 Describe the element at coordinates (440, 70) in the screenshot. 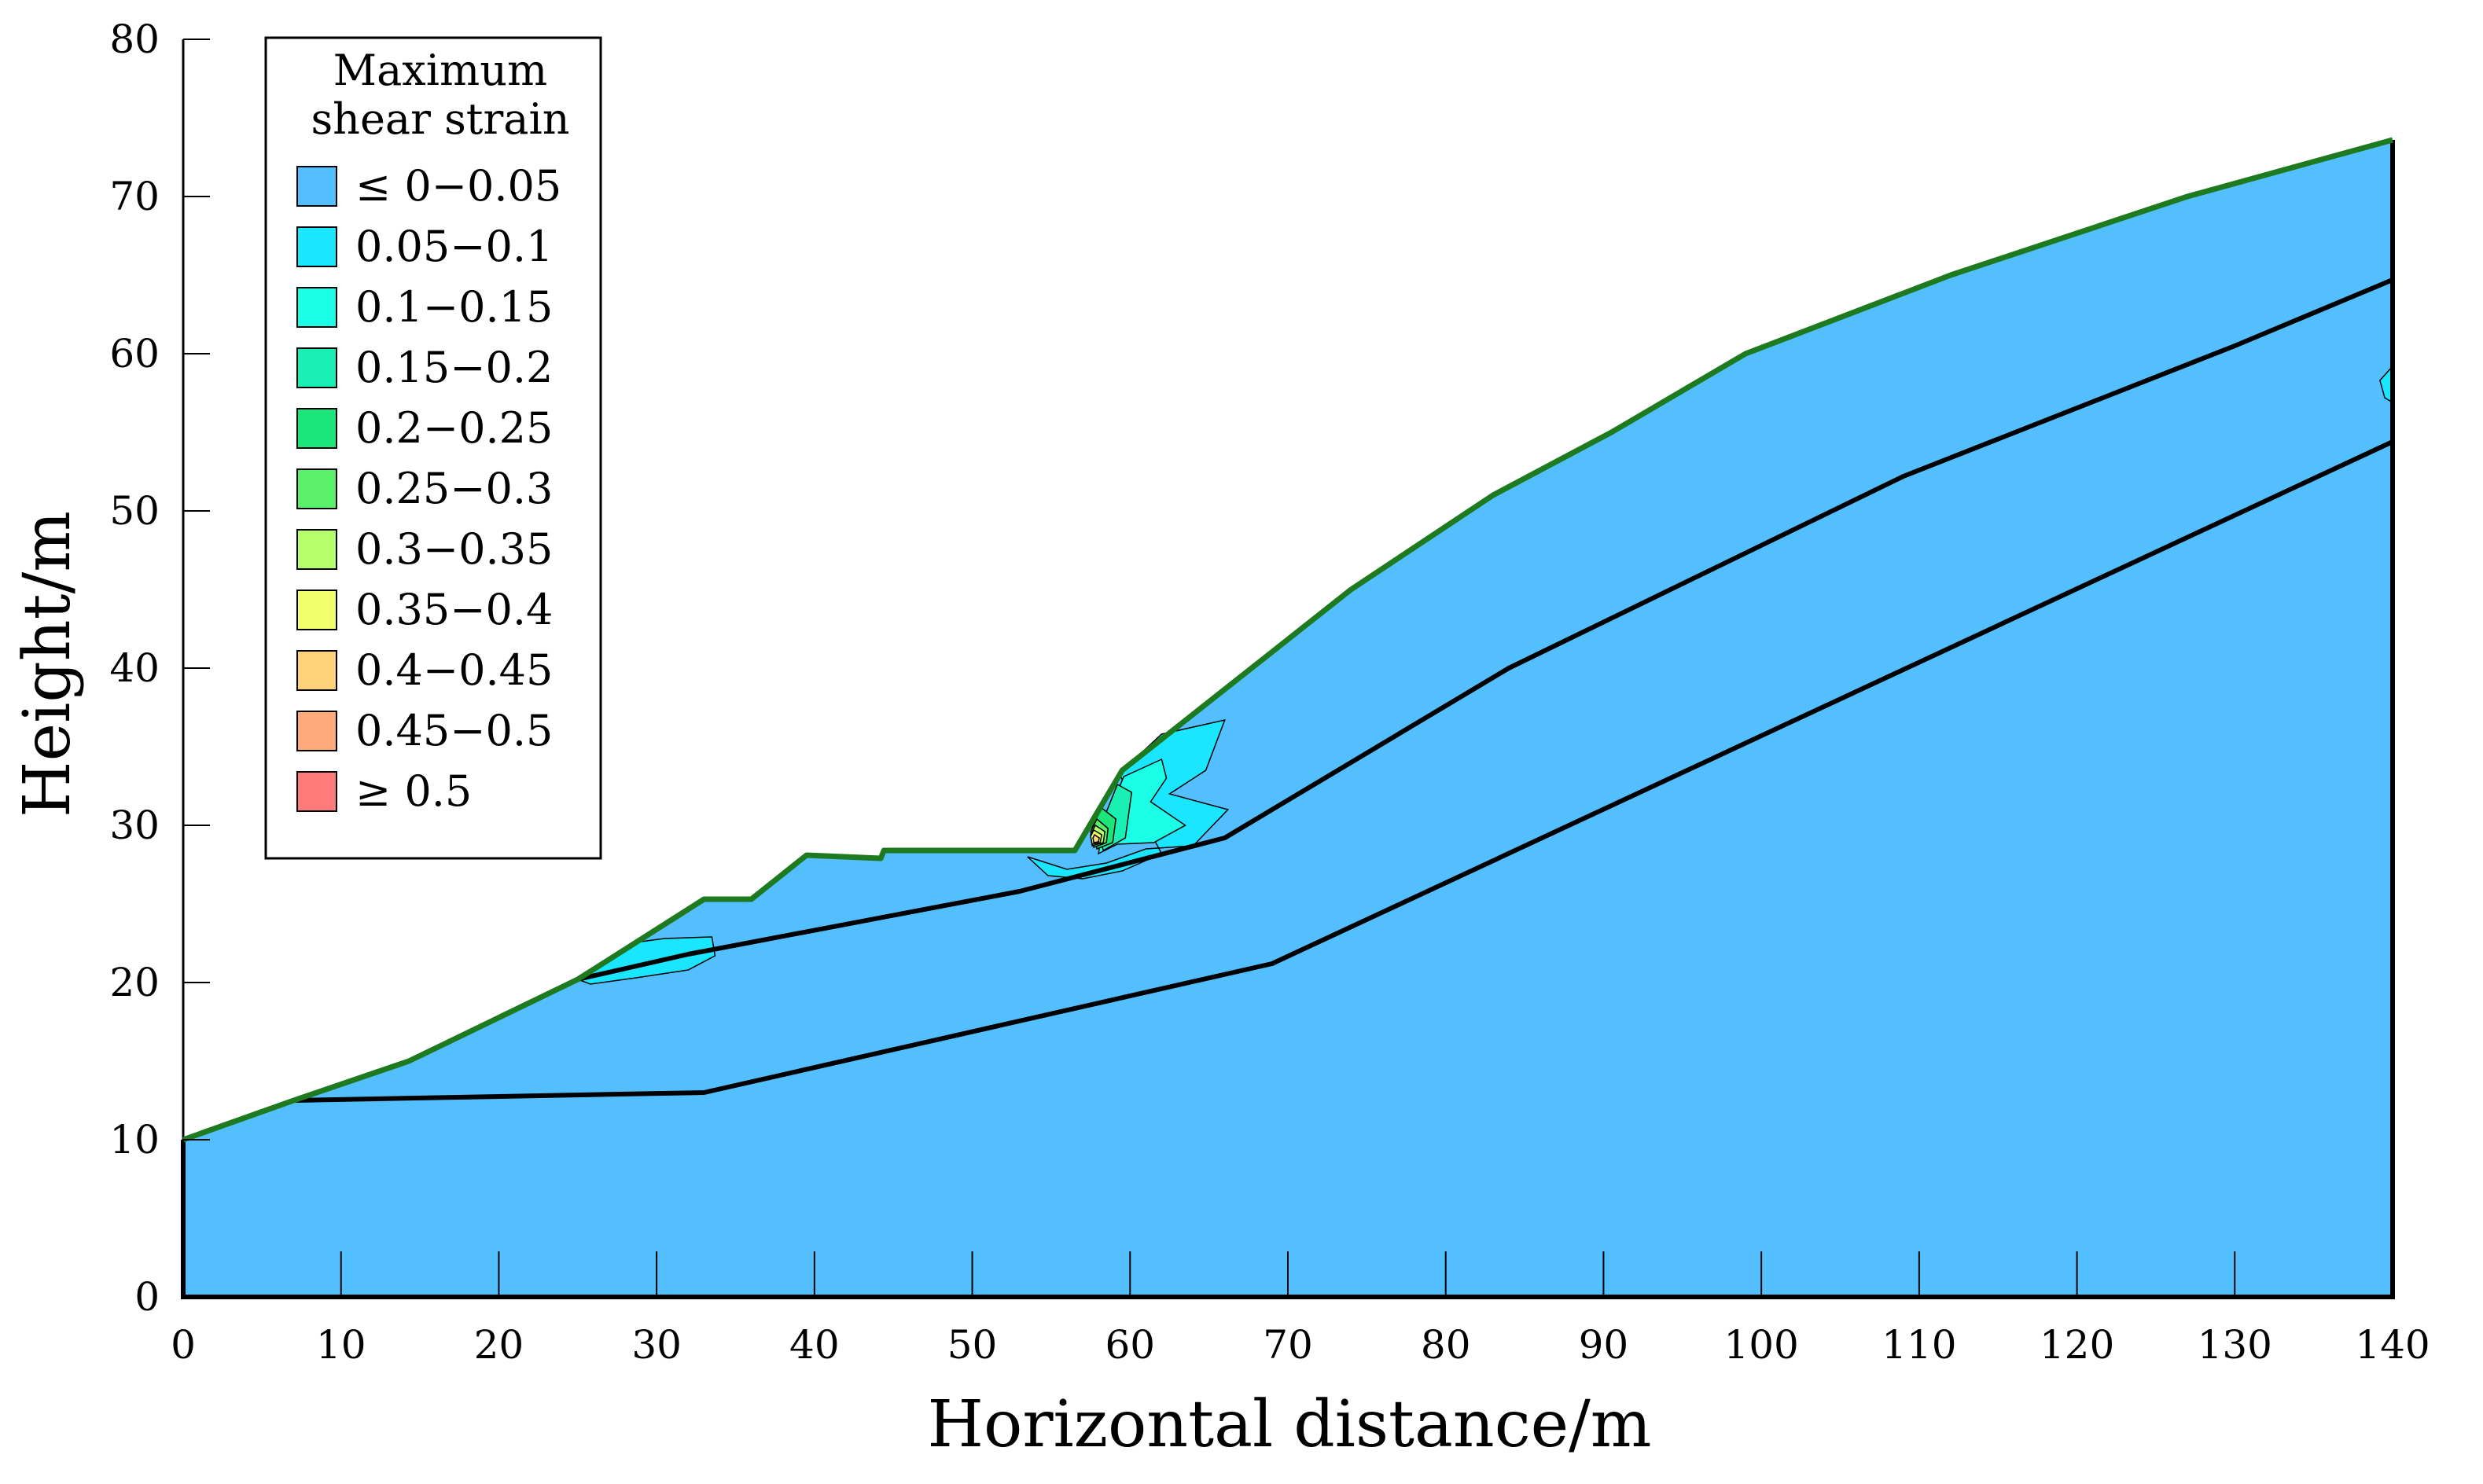

I see `legend-title-line-1: Maximum` at that location.